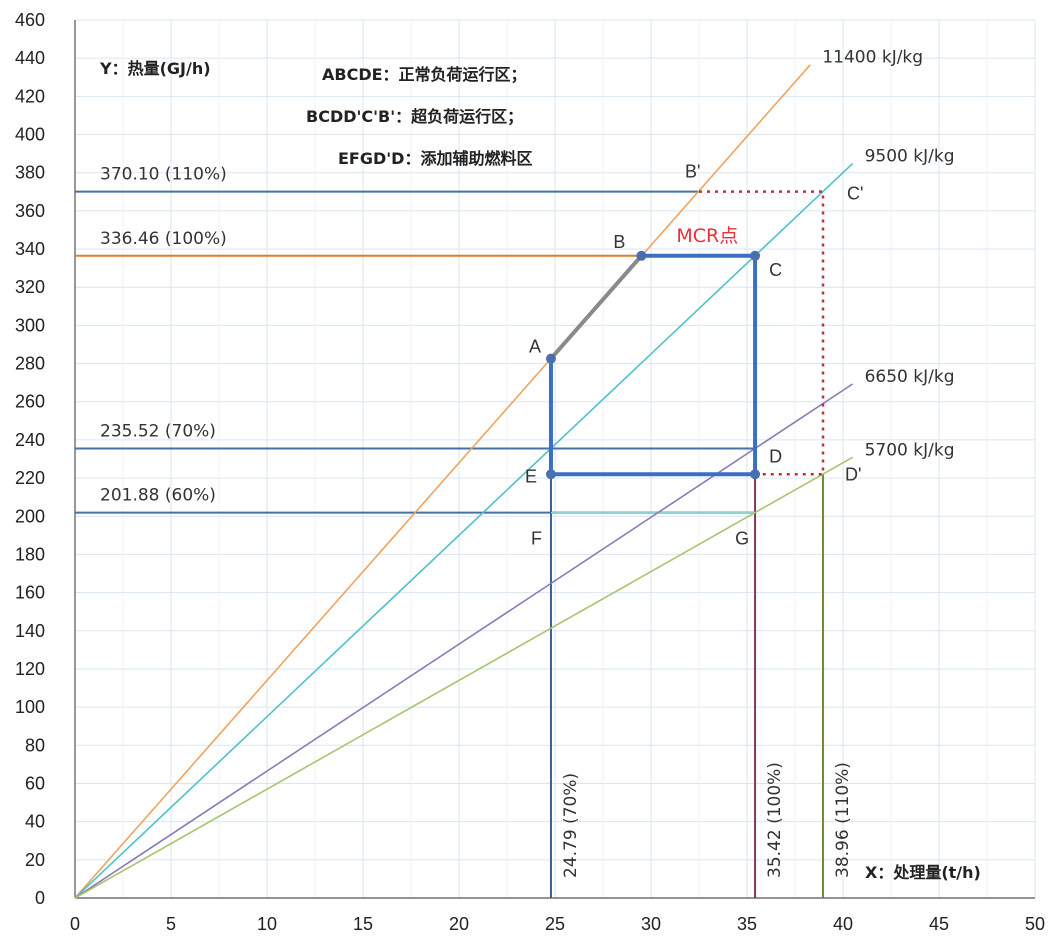  What do you see at coordinates (1035, 924) in the screenshot?
I see `x-tick-label: 50` at bounding box center [1035, 924].